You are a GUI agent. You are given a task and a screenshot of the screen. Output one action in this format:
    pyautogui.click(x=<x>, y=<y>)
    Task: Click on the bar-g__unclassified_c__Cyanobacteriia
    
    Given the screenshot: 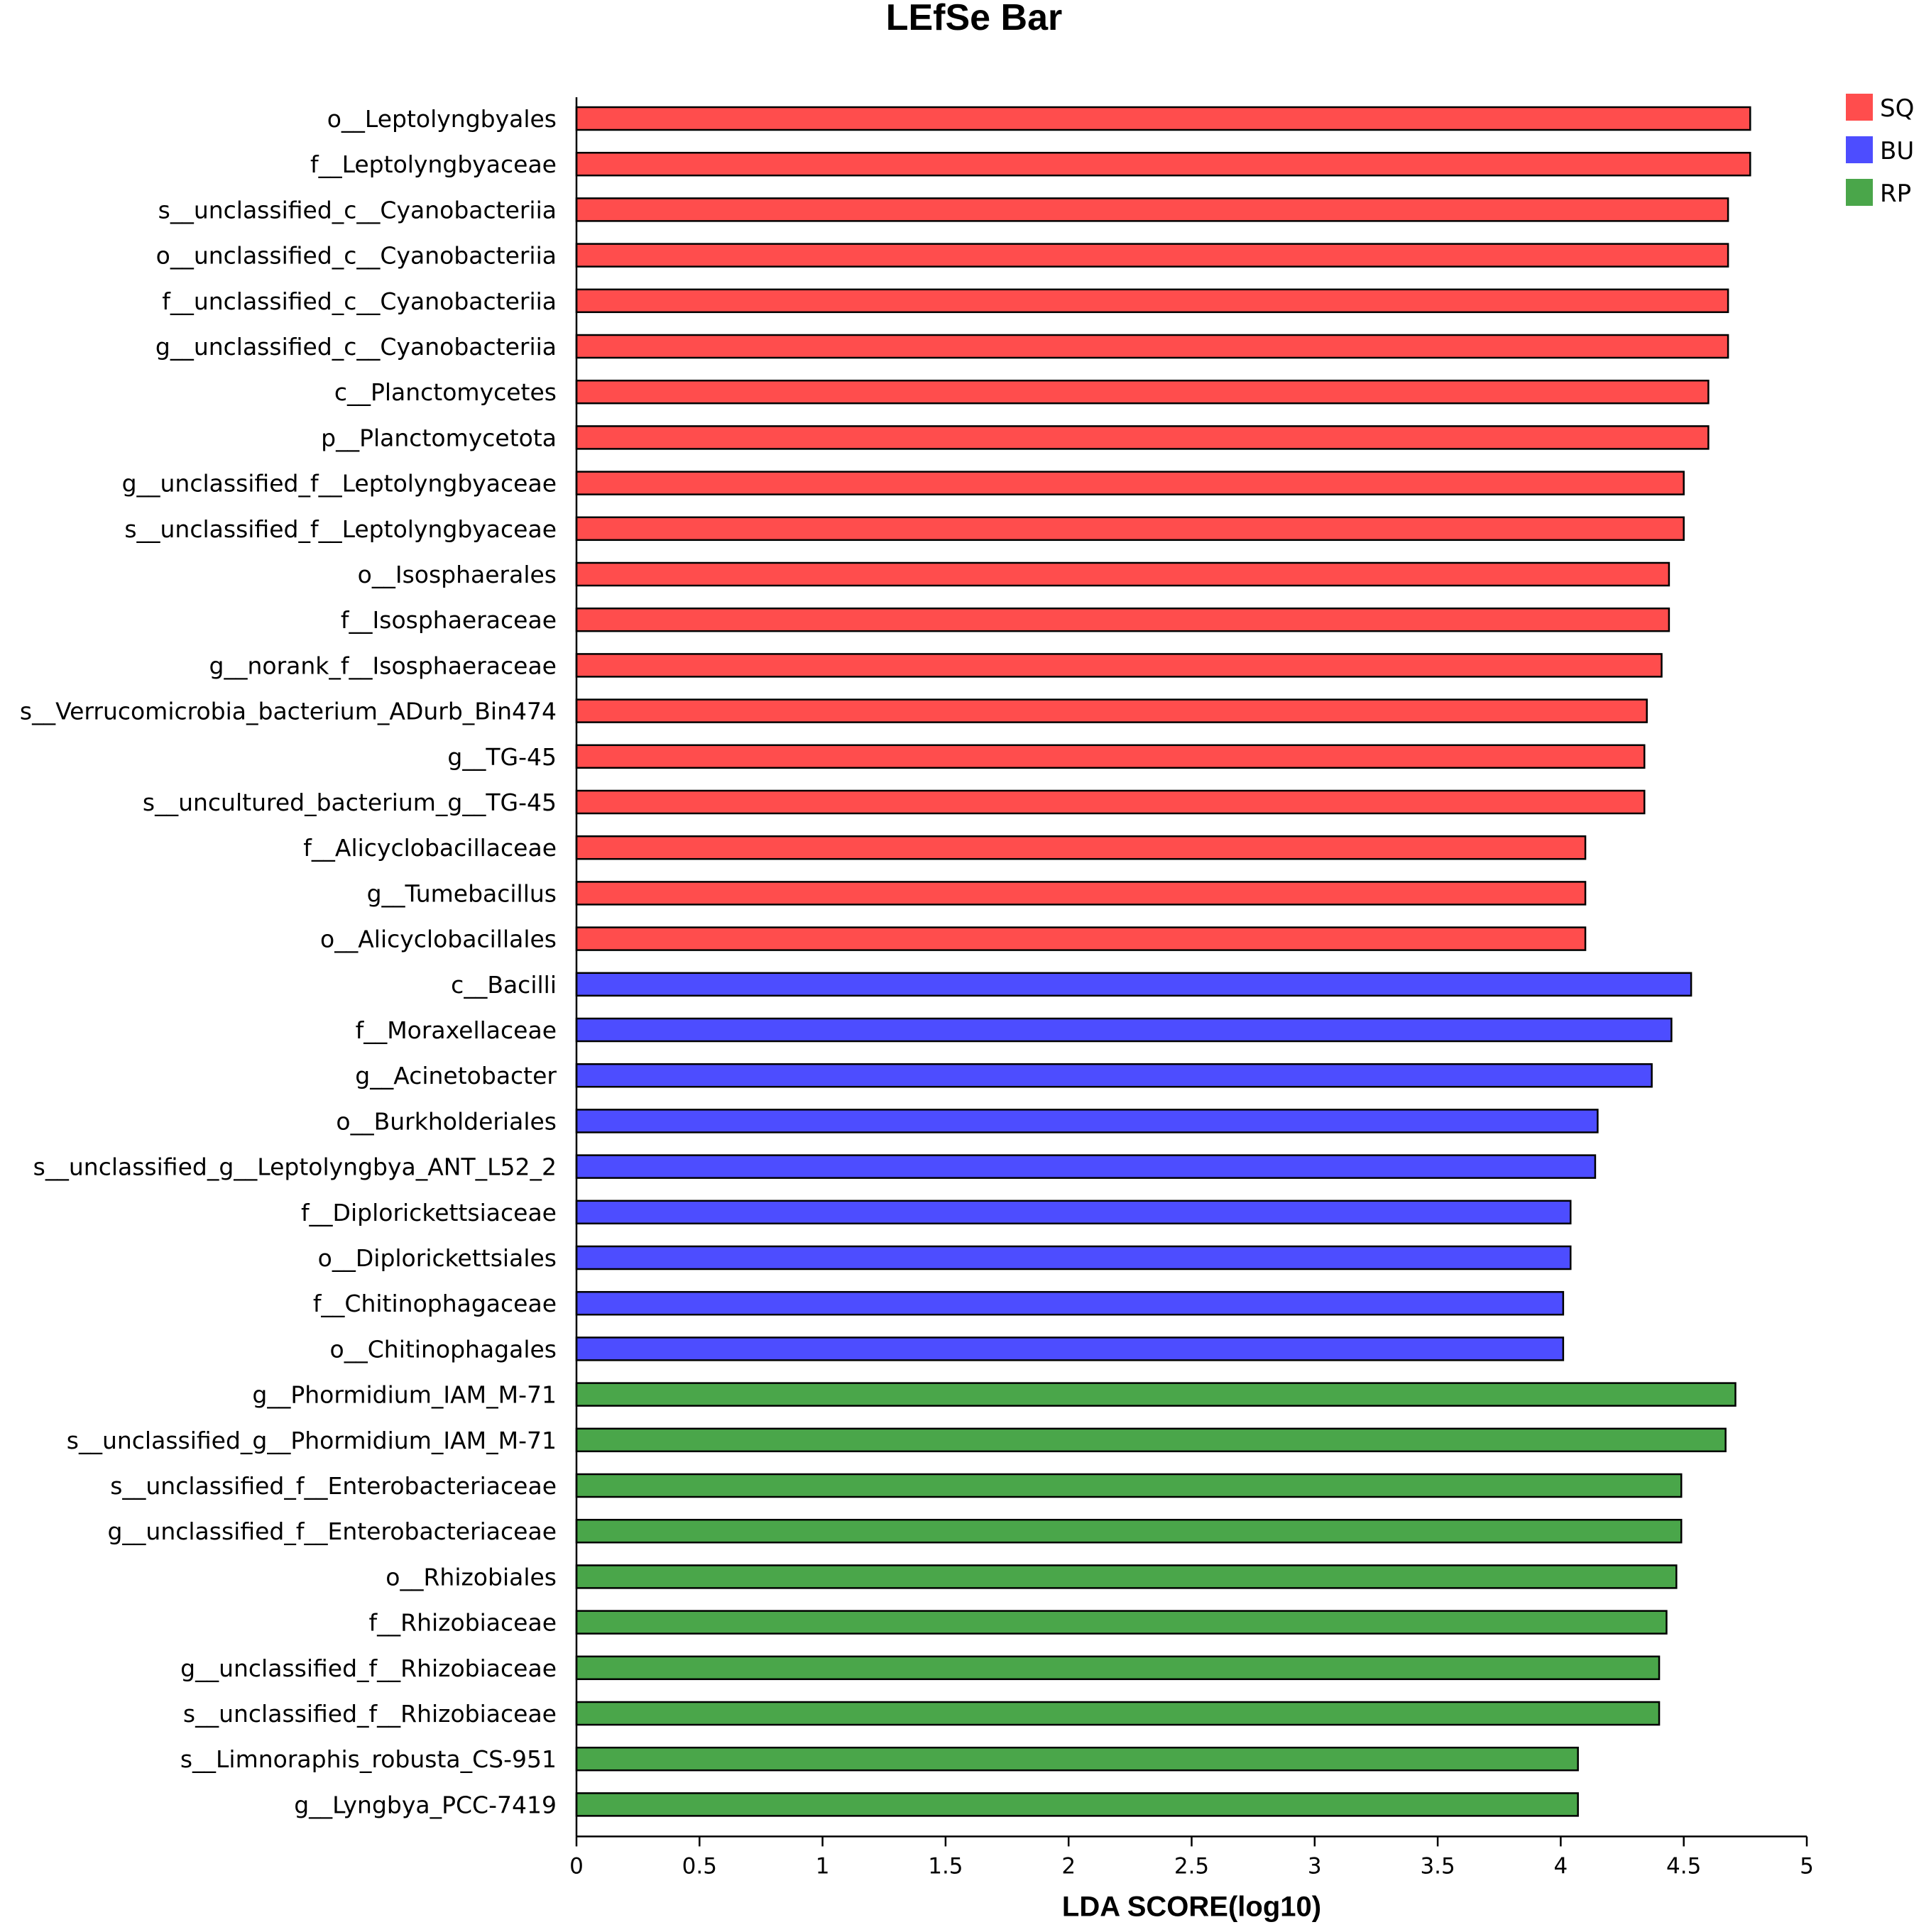 What is the action you would take?
    pyautogui.click(x=1152, y=346)
    